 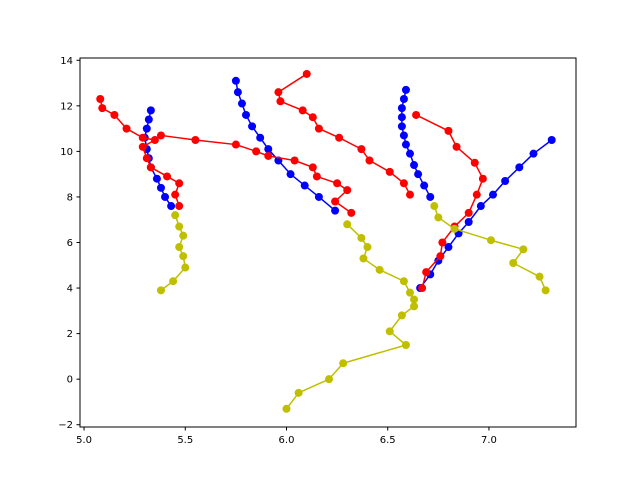 What do you see at coordinates (70, 197) in the screenshot?
I see `y-tick-label: 8` at bounding box center [70, 197].